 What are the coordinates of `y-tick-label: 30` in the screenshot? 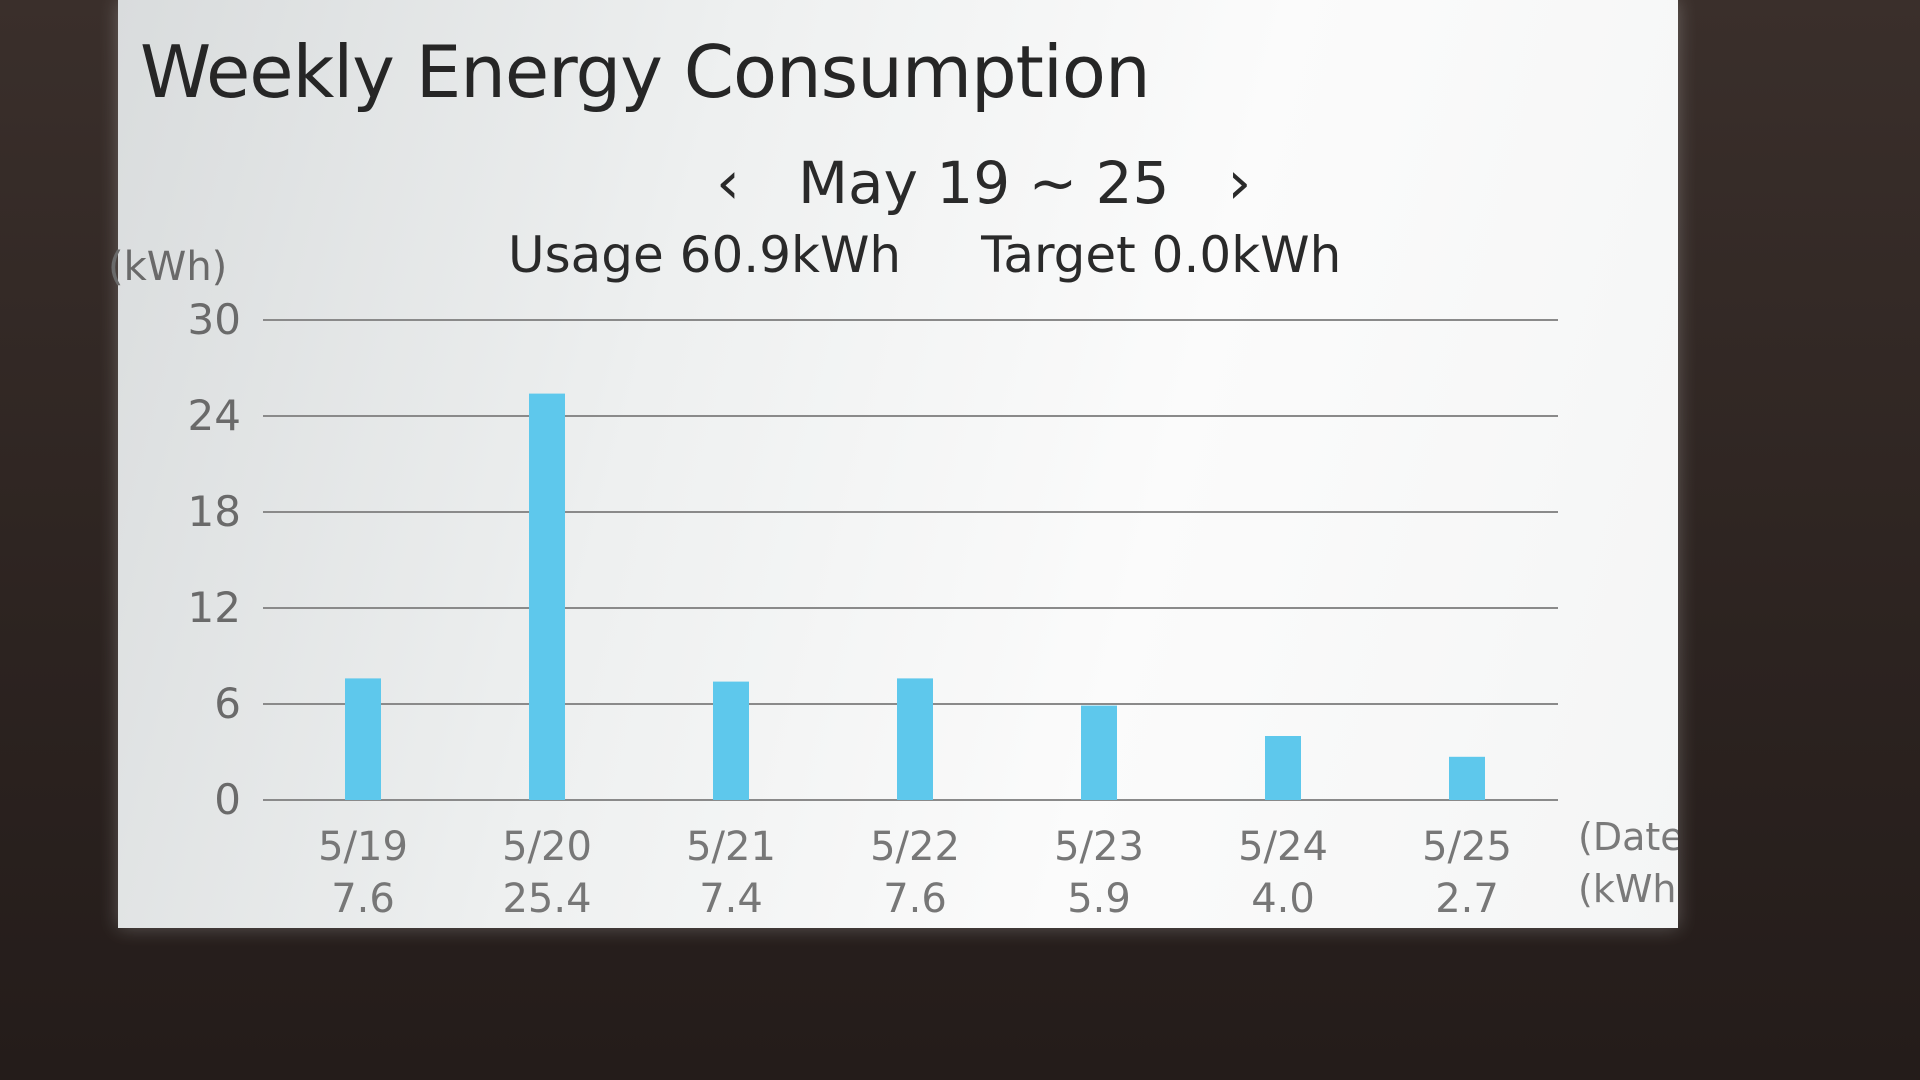 It's located at (214, 319).